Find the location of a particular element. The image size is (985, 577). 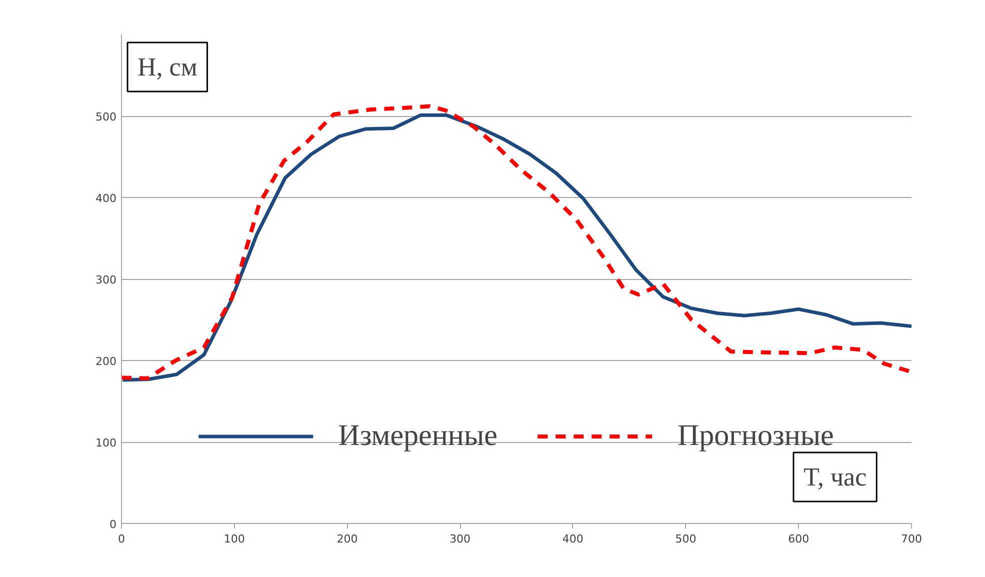

x-tick-label: 700 is located at coordinates (911, 539).